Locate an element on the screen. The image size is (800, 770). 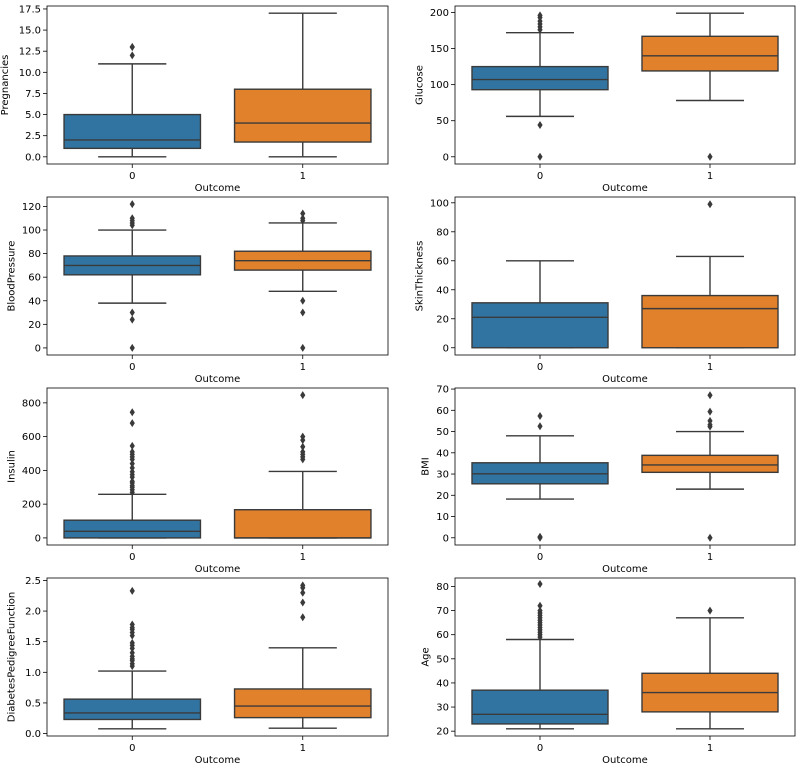
subplot-insulin: 0 200 400 600 800 0 1 Outcome Insulin is located at coordinates (197, 481).